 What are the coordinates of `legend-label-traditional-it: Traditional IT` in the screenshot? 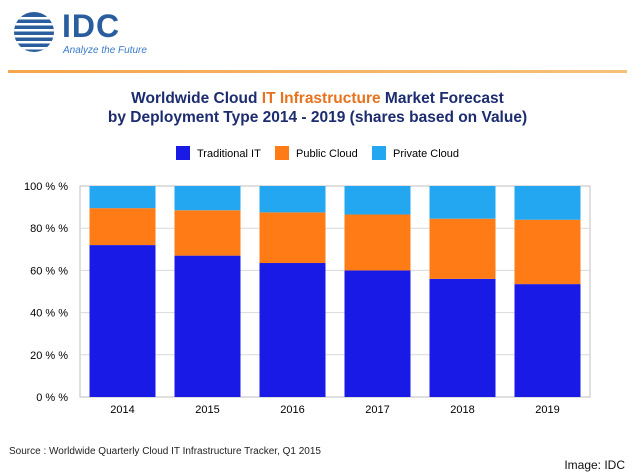 It's located at (229, 154).